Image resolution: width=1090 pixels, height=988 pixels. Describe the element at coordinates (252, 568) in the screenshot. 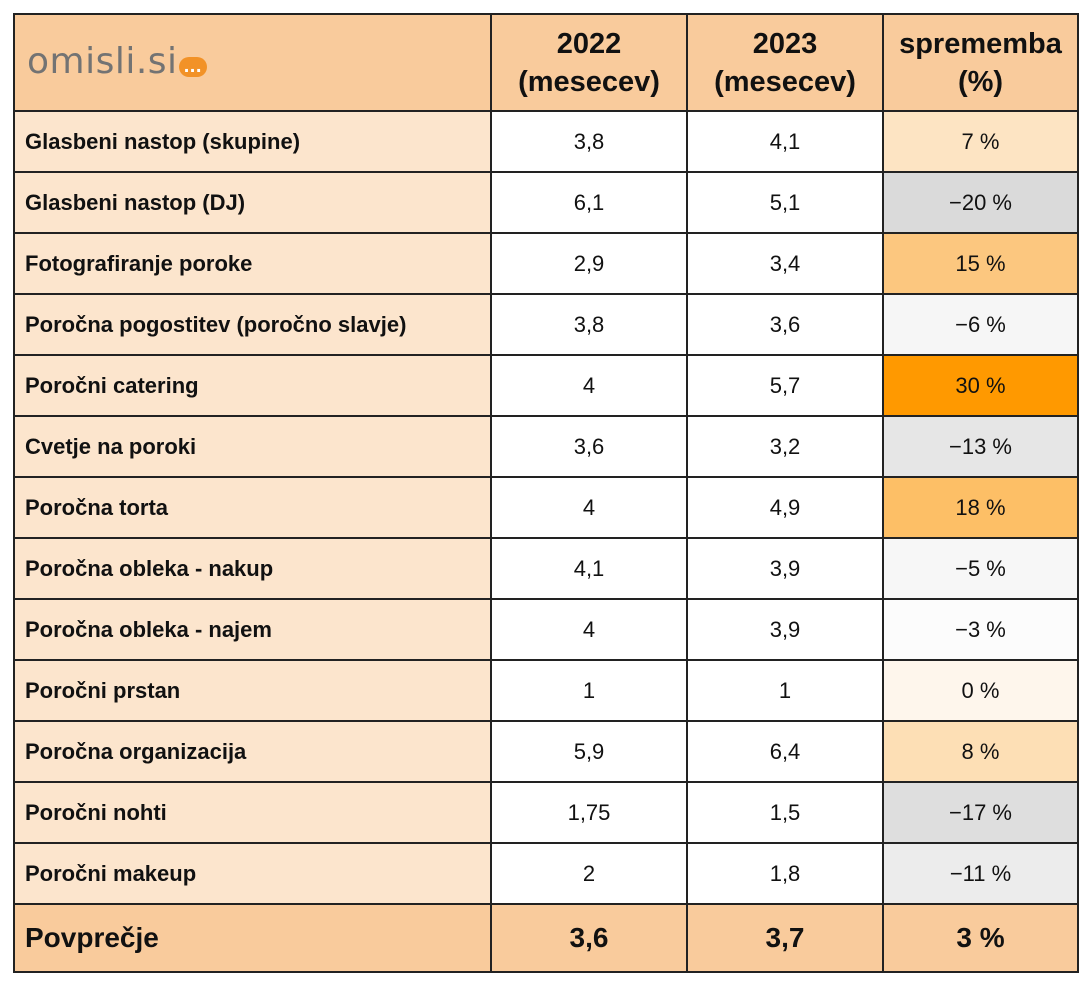

I see `row-label: Poročna obleka - nakup` at that location.